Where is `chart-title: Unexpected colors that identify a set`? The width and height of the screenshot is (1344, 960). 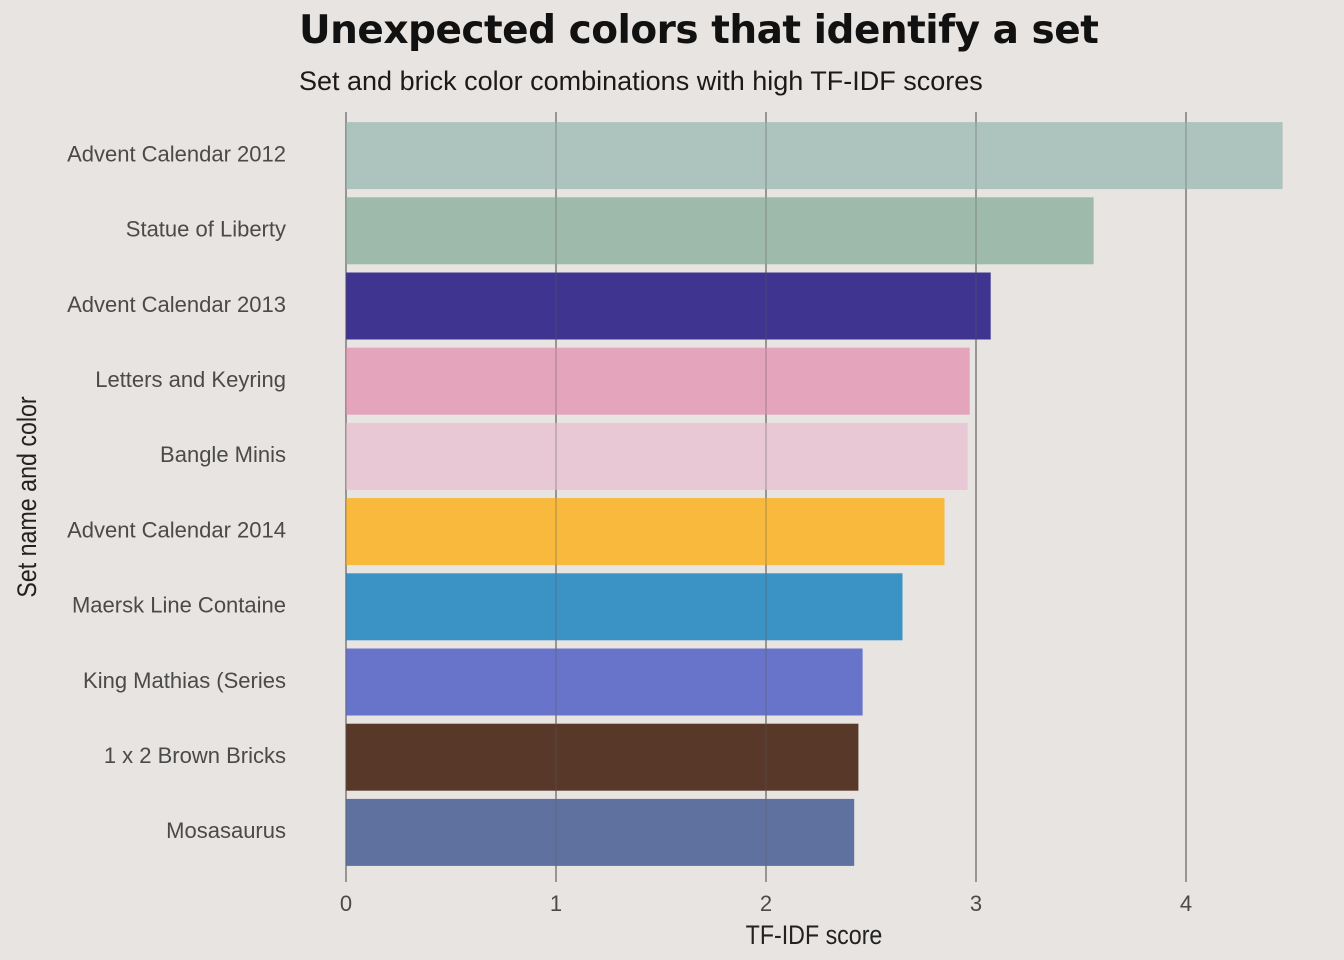
chart-title: Unexpected colors that identify a set is located at coordinates (699, 30).